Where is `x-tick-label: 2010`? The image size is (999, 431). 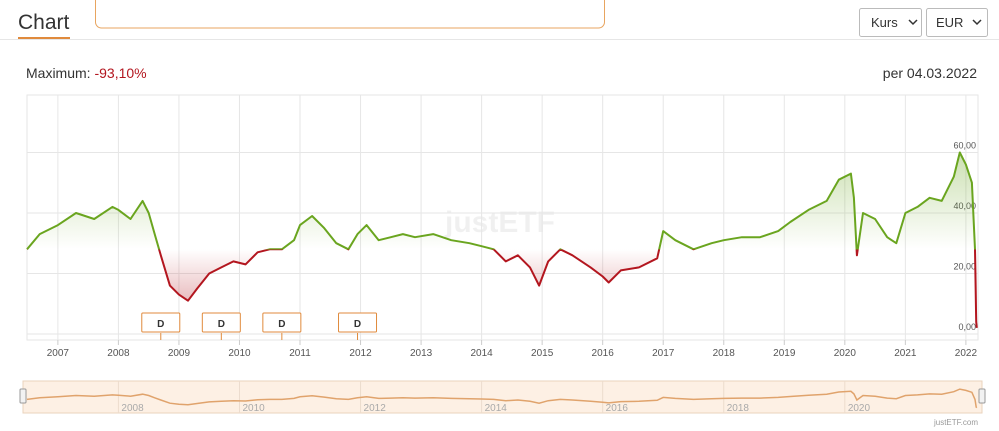 x-tick-label: 2010 is located at coordinates (239, 353).